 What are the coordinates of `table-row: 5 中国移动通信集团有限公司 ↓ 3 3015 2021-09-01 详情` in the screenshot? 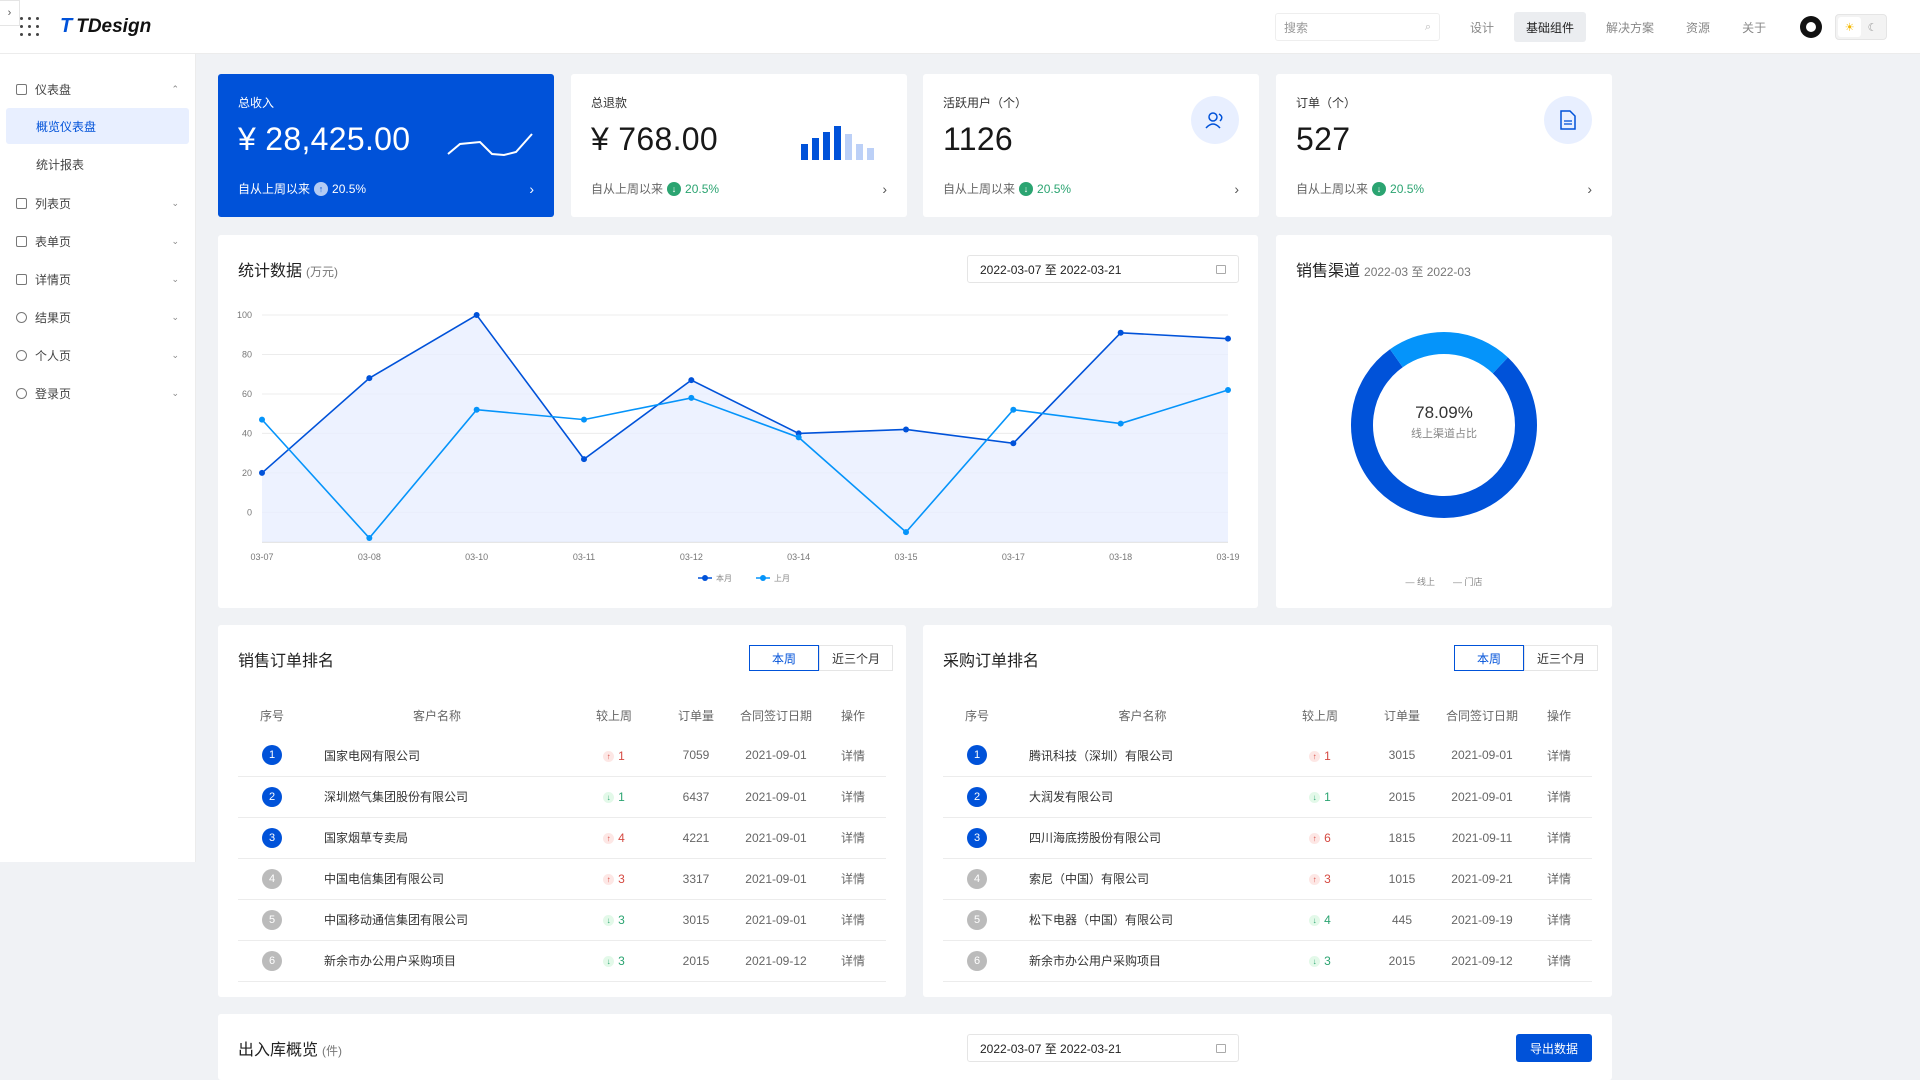 It's located at (562, 920).